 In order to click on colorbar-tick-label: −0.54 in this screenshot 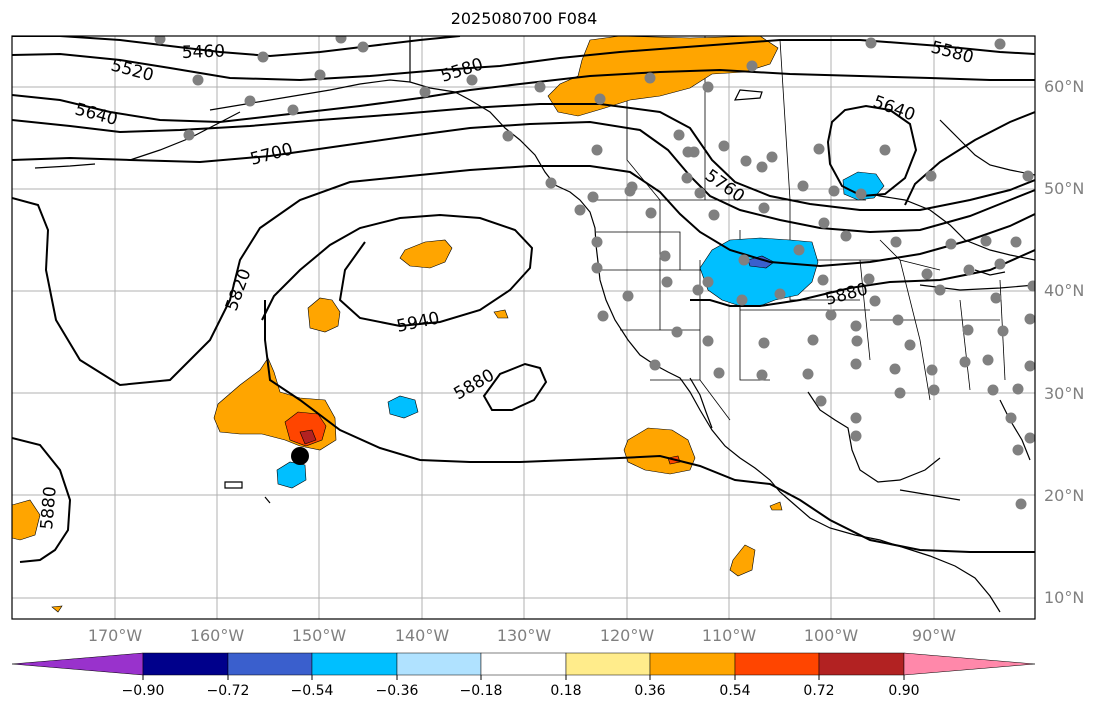, I will do `click(312, 691)`.